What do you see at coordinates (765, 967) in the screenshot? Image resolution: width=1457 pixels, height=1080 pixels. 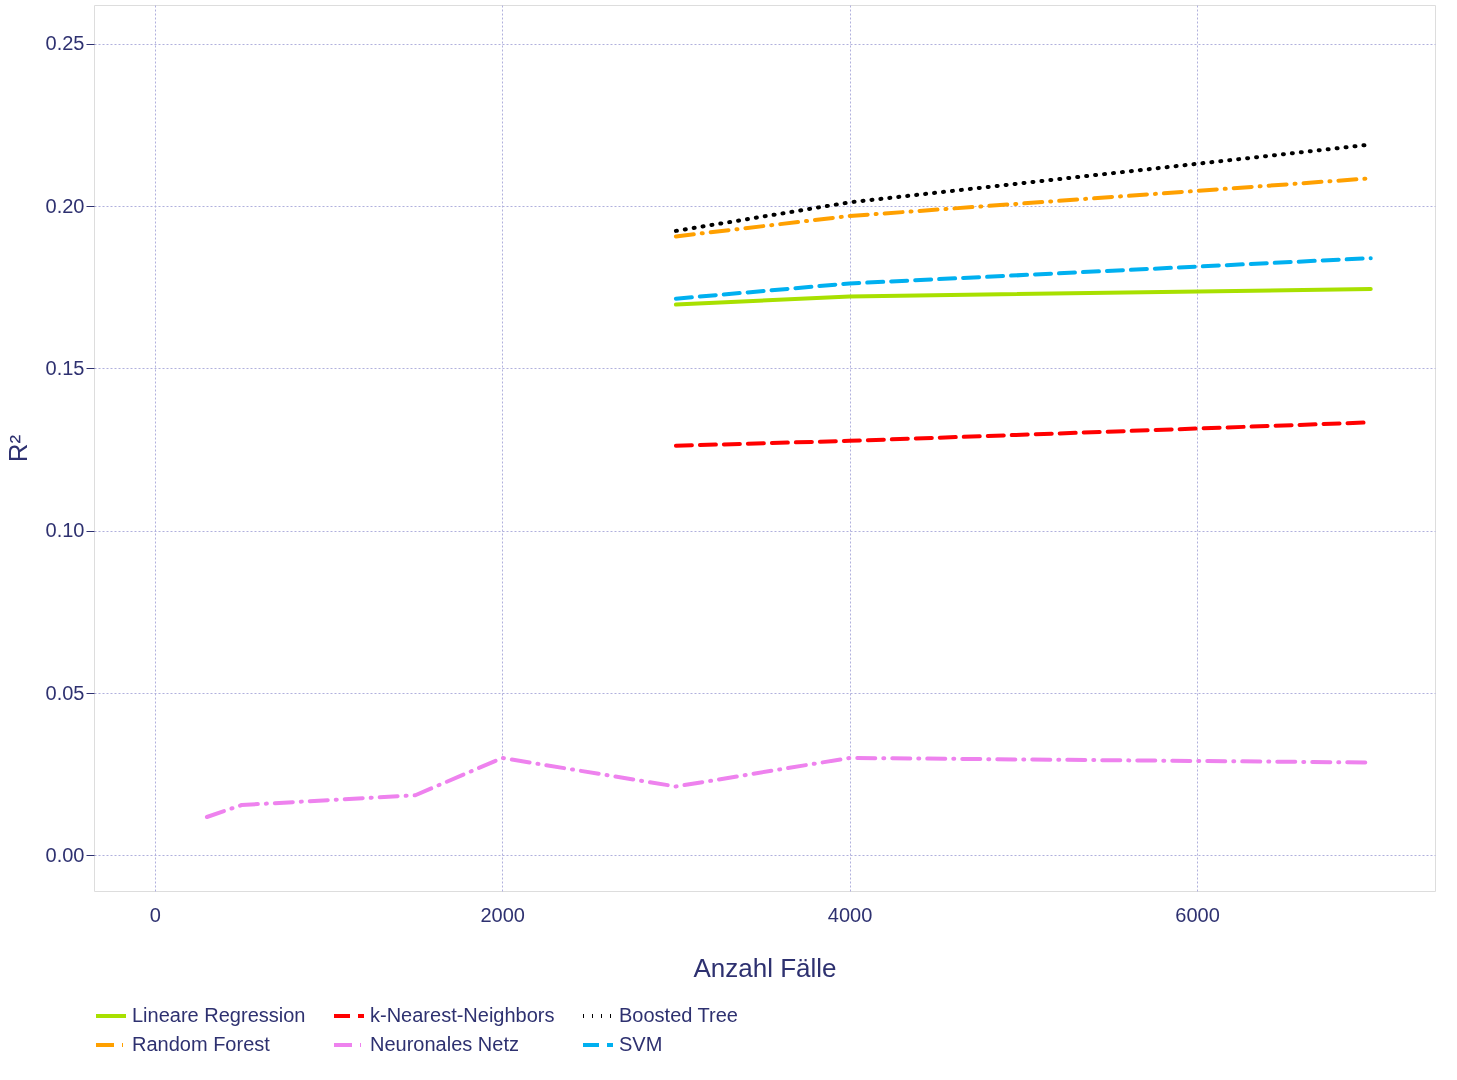 I see `x-axis-title: Anzahl Fälle` at bounding box center [765, 967].